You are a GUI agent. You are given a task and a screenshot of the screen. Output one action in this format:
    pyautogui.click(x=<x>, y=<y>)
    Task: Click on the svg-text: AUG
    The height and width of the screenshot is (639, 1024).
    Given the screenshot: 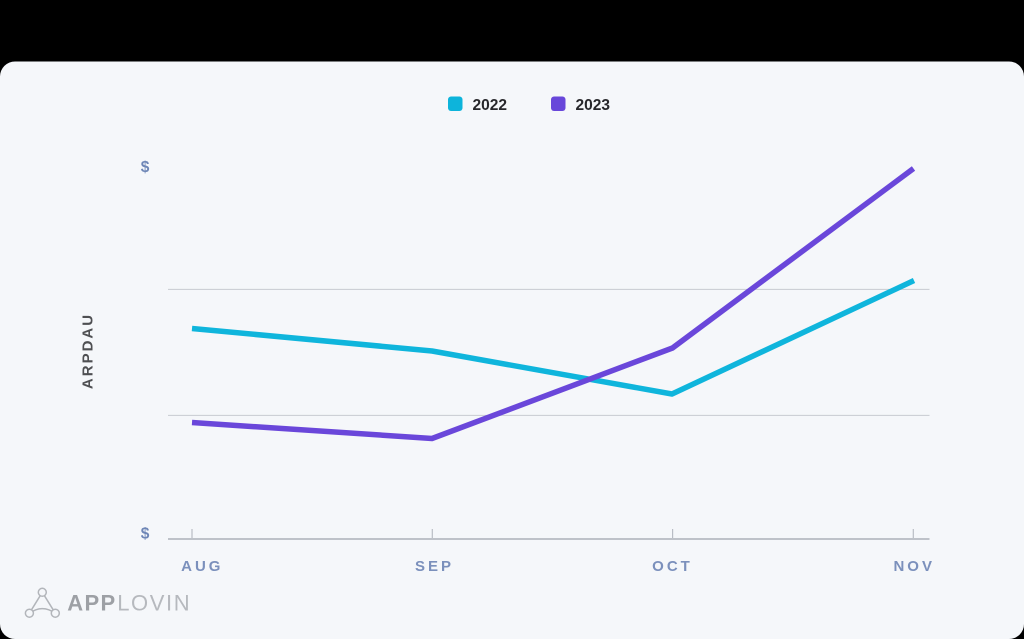 What is the action you would take?
    pyautogui.click(x=202, y=566)
    